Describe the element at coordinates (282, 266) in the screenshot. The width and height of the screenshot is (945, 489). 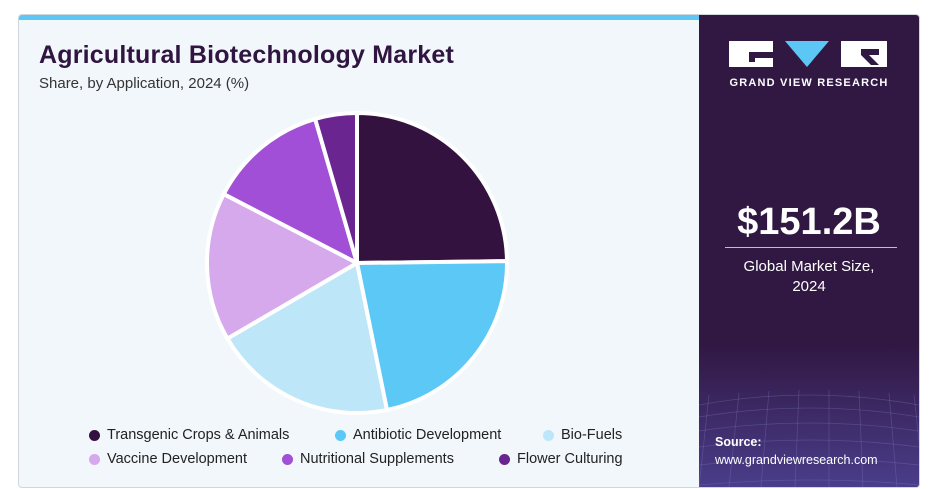
I see `pie-slice-vaccine-development` at that location.